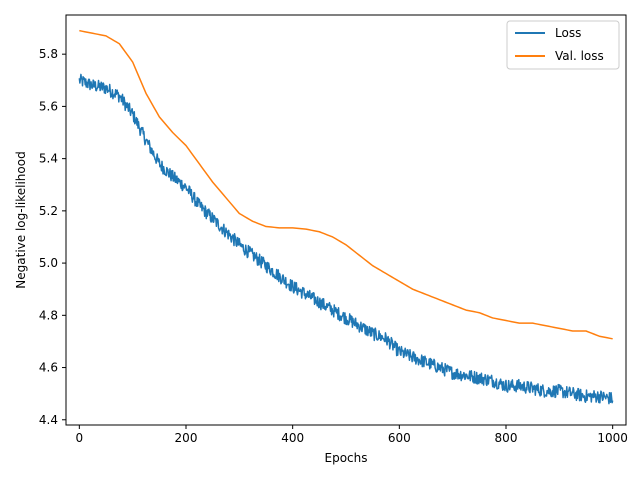 This screenshot has width=640, height=480. Describe the element at coordinates (399, 438) in the screenshot. I see `x-tick-label: 600` at that location.